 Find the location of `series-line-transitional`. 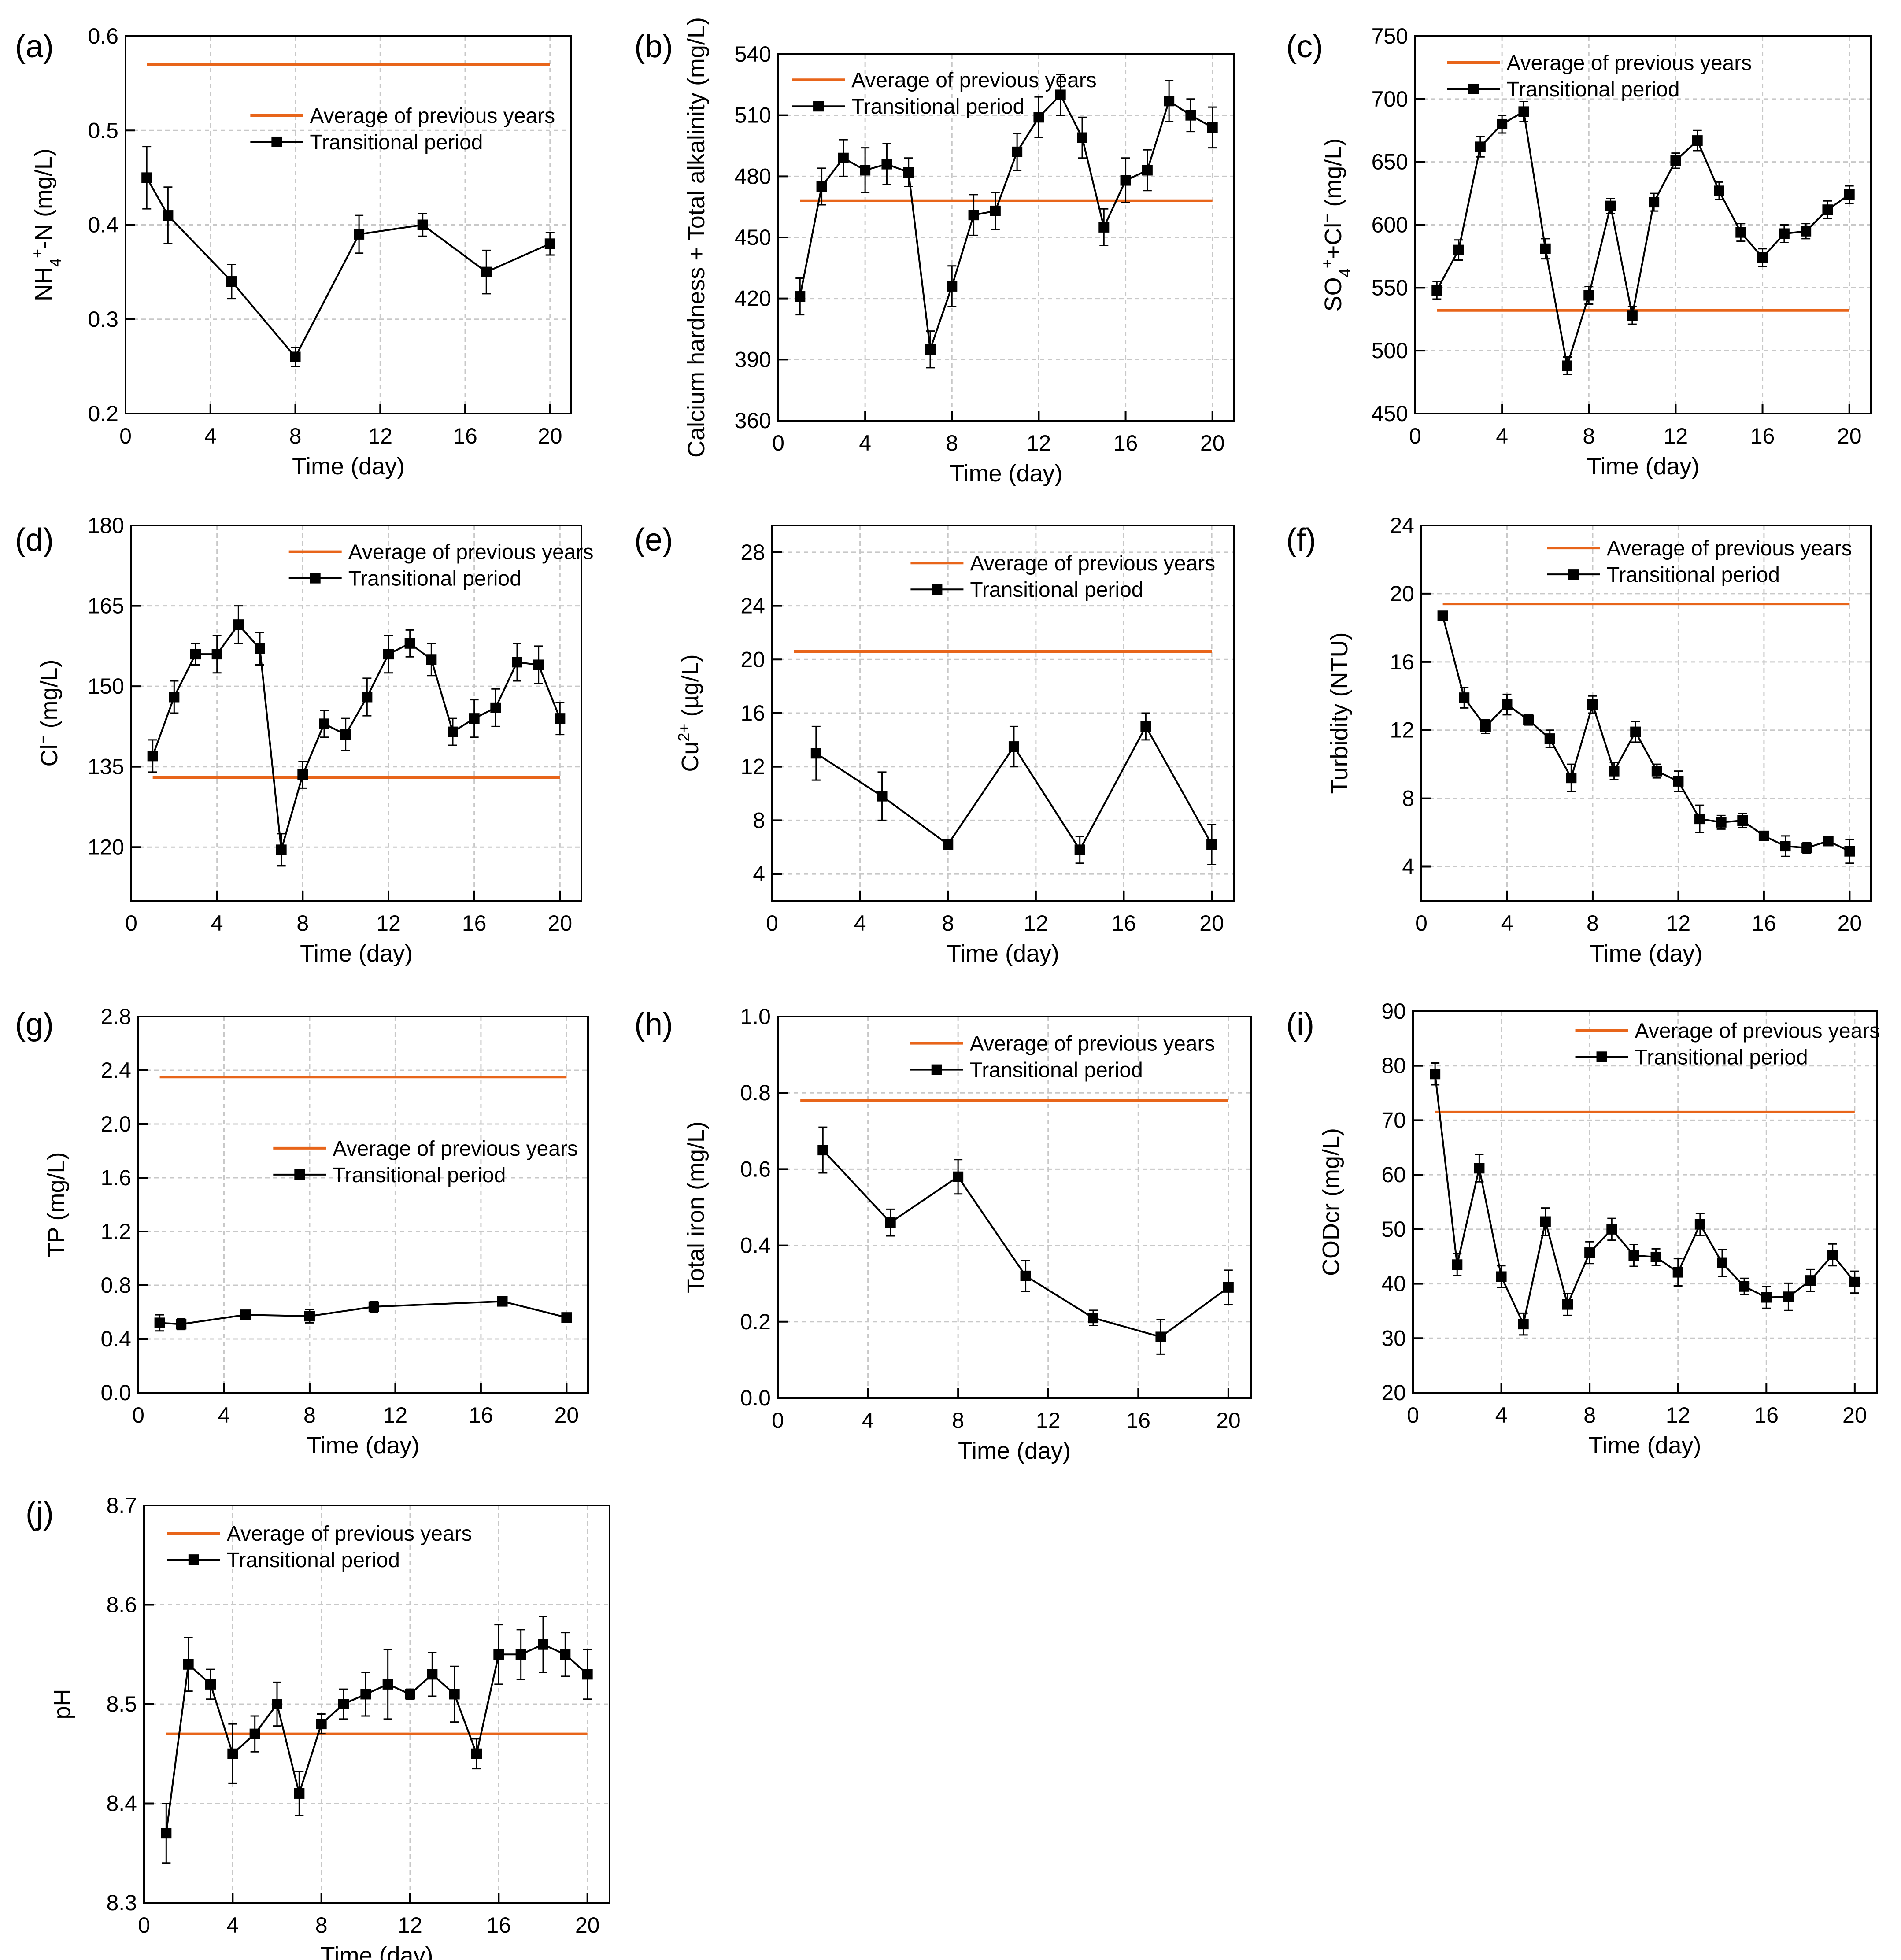

series-line-transitional is located at coordinates (348, 268).